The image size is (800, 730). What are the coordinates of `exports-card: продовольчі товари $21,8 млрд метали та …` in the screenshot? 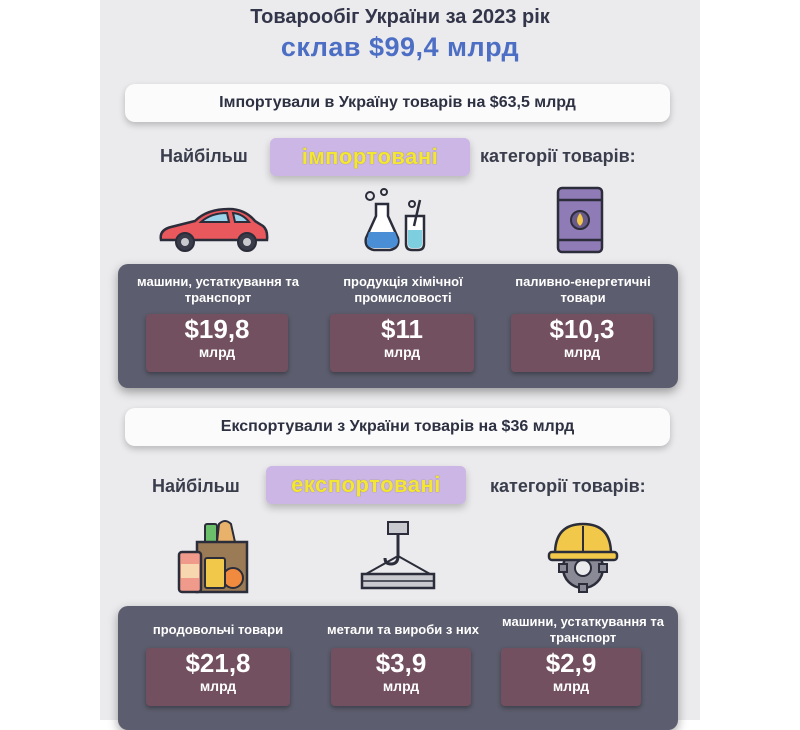 It's located at (398, 668).